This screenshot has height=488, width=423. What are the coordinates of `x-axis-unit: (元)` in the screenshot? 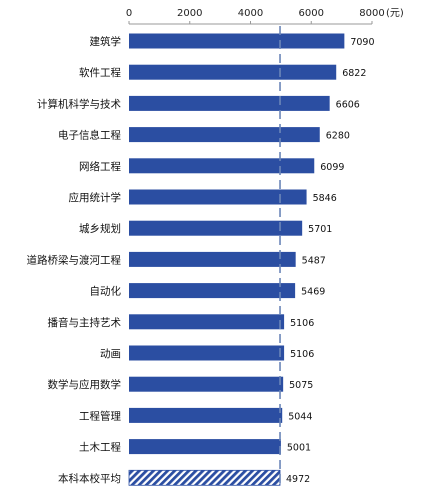 It's located at (395, 13).